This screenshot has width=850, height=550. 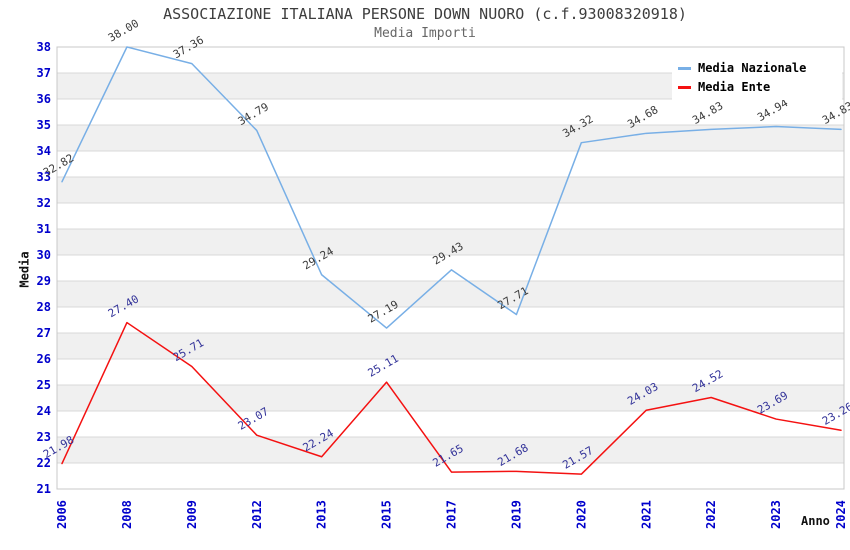 What do you see at coordinates (44, 151) in the screenshot?
I see `y-tick-label: 34` at bounding box center [44, 151].